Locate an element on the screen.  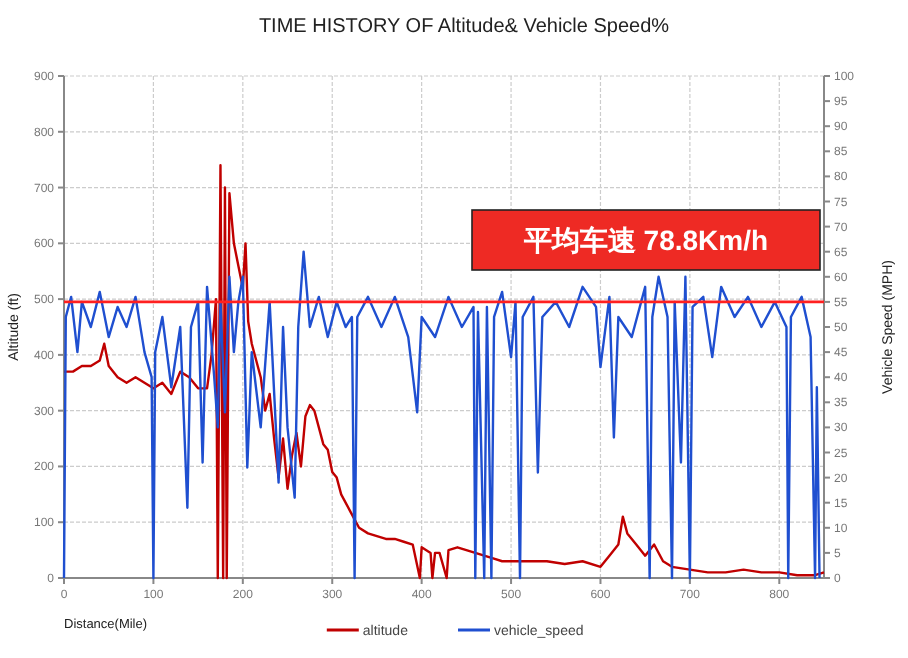
chart-title: TIME HISTORY OF Altitude& Vehicle Speed% is located at coordinates (464, 27).